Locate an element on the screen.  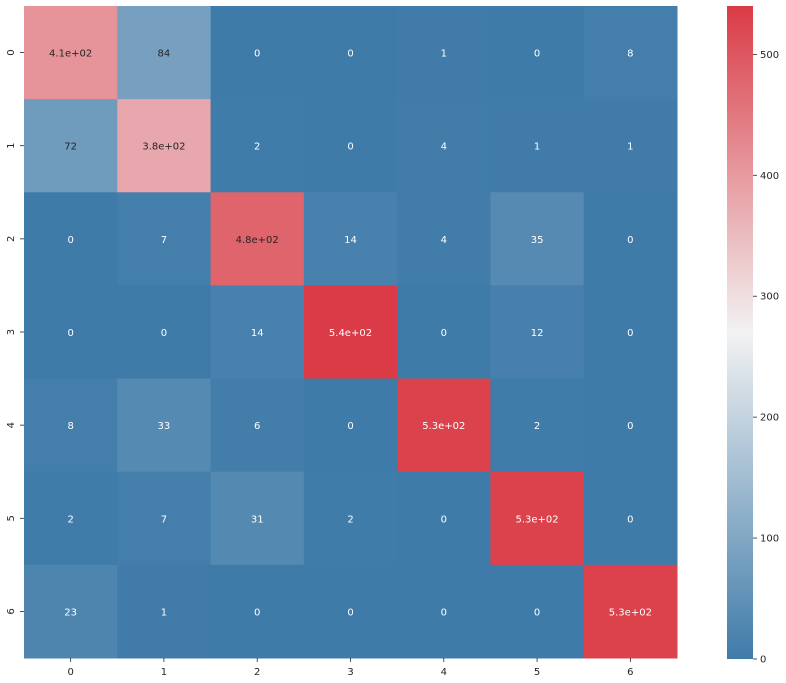
cell-annotation-6-6: 5.3e+02 is located at coordinates (630, 612).